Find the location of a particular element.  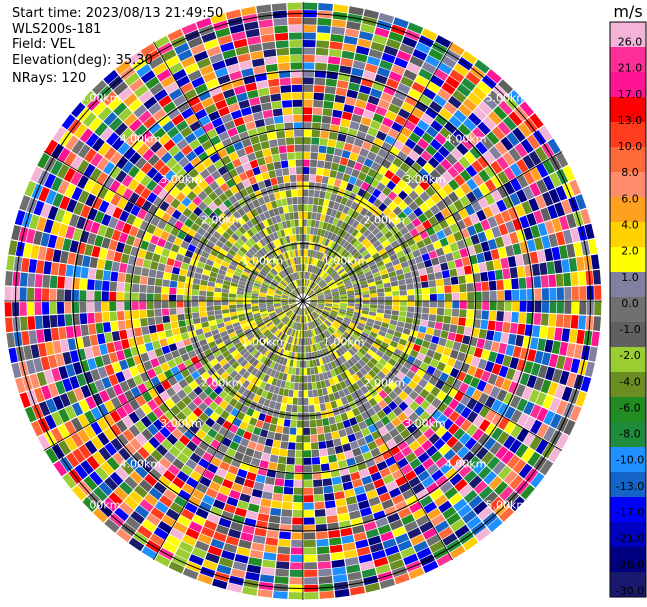

colorbar-tick-label: 1.0 is located at coordinates (630, 277).